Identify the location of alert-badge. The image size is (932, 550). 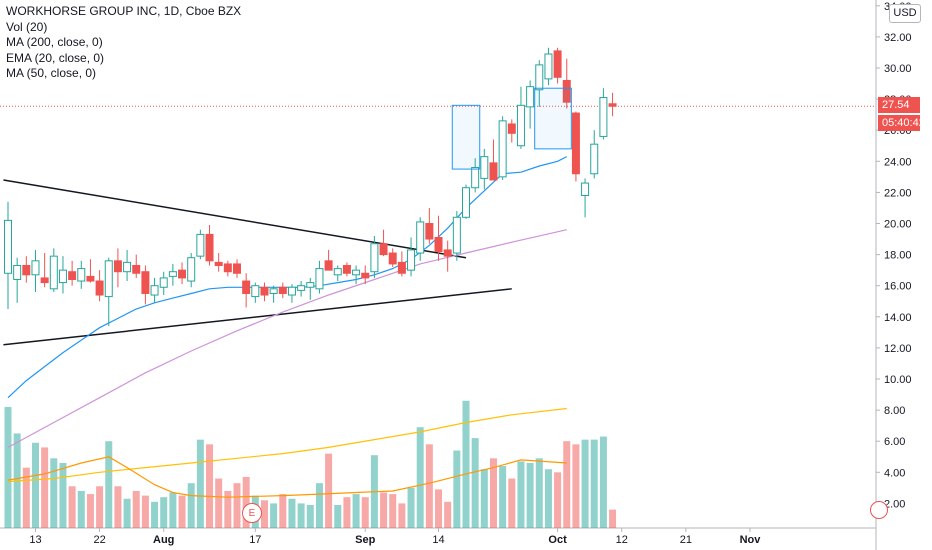
(879, 510).